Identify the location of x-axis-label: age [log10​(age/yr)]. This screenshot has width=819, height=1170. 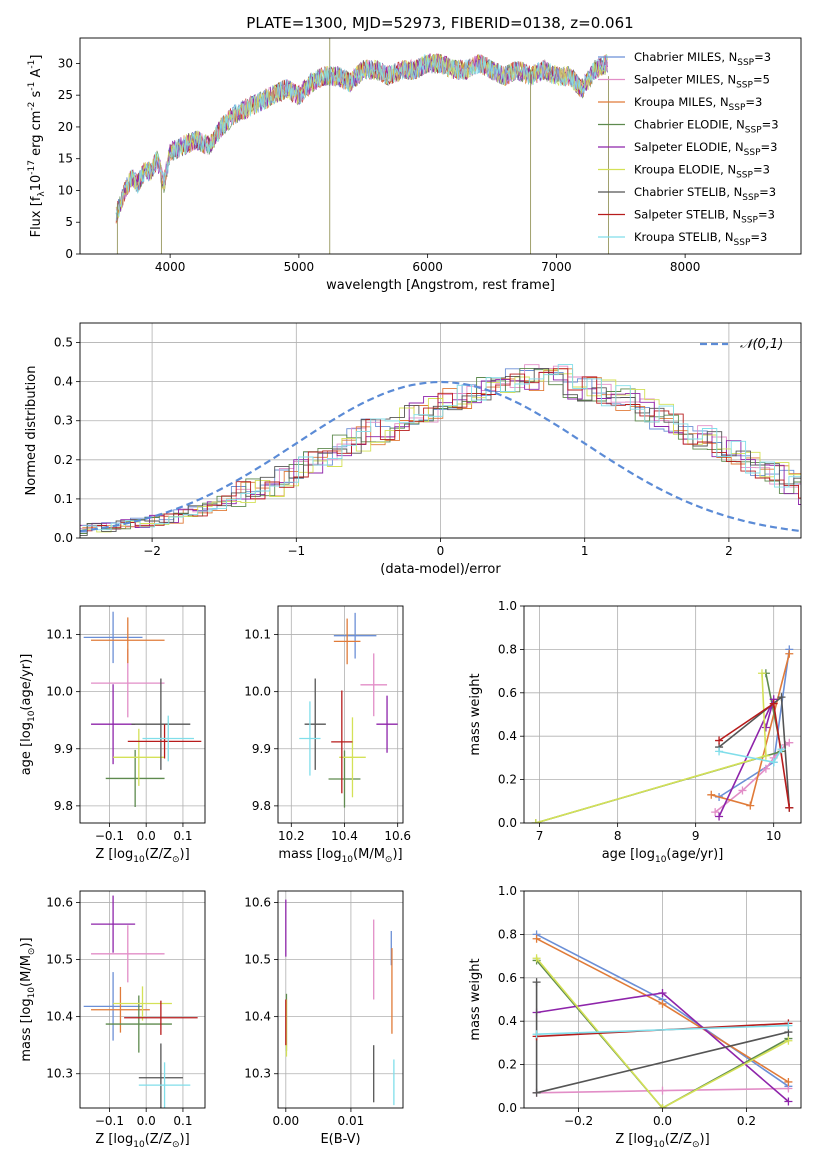
(663, 856).